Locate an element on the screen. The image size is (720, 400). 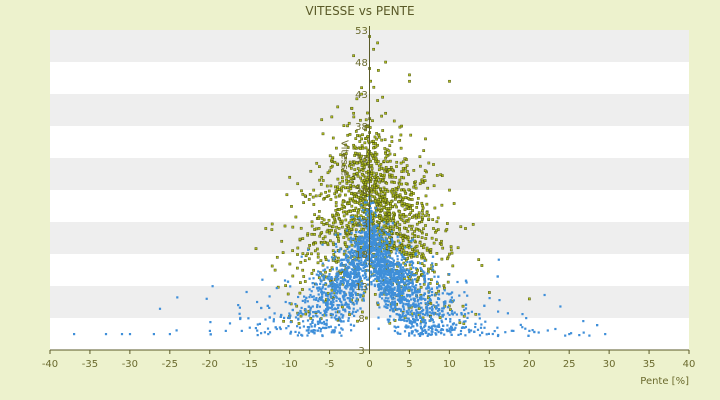
x-tick-label: -20 is located at coordinates (210, 364).